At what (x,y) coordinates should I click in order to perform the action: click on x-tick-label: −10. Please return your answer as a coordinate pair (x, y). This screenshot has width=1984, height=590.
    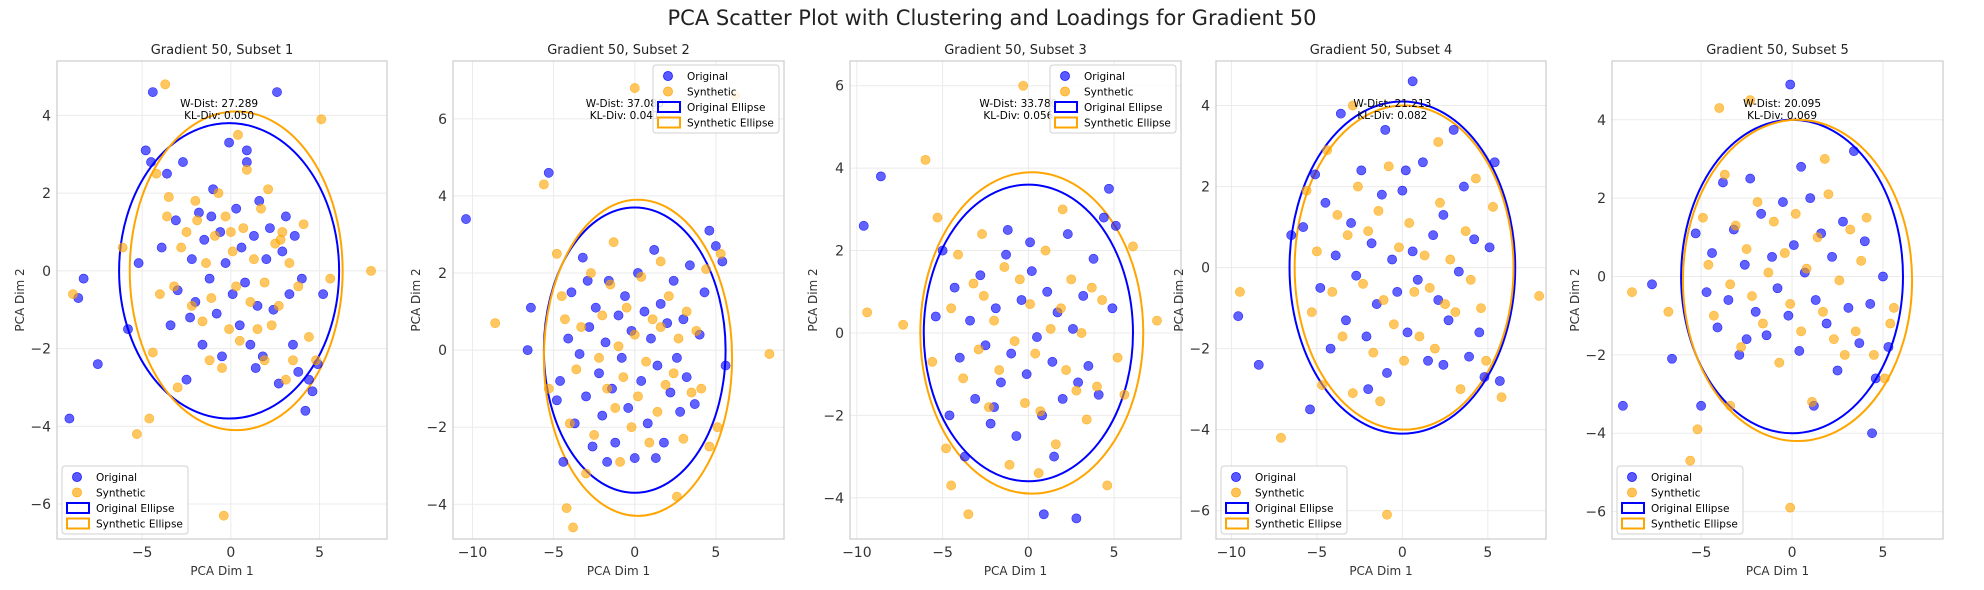
    Looking at the image, I should click on (857, 553).